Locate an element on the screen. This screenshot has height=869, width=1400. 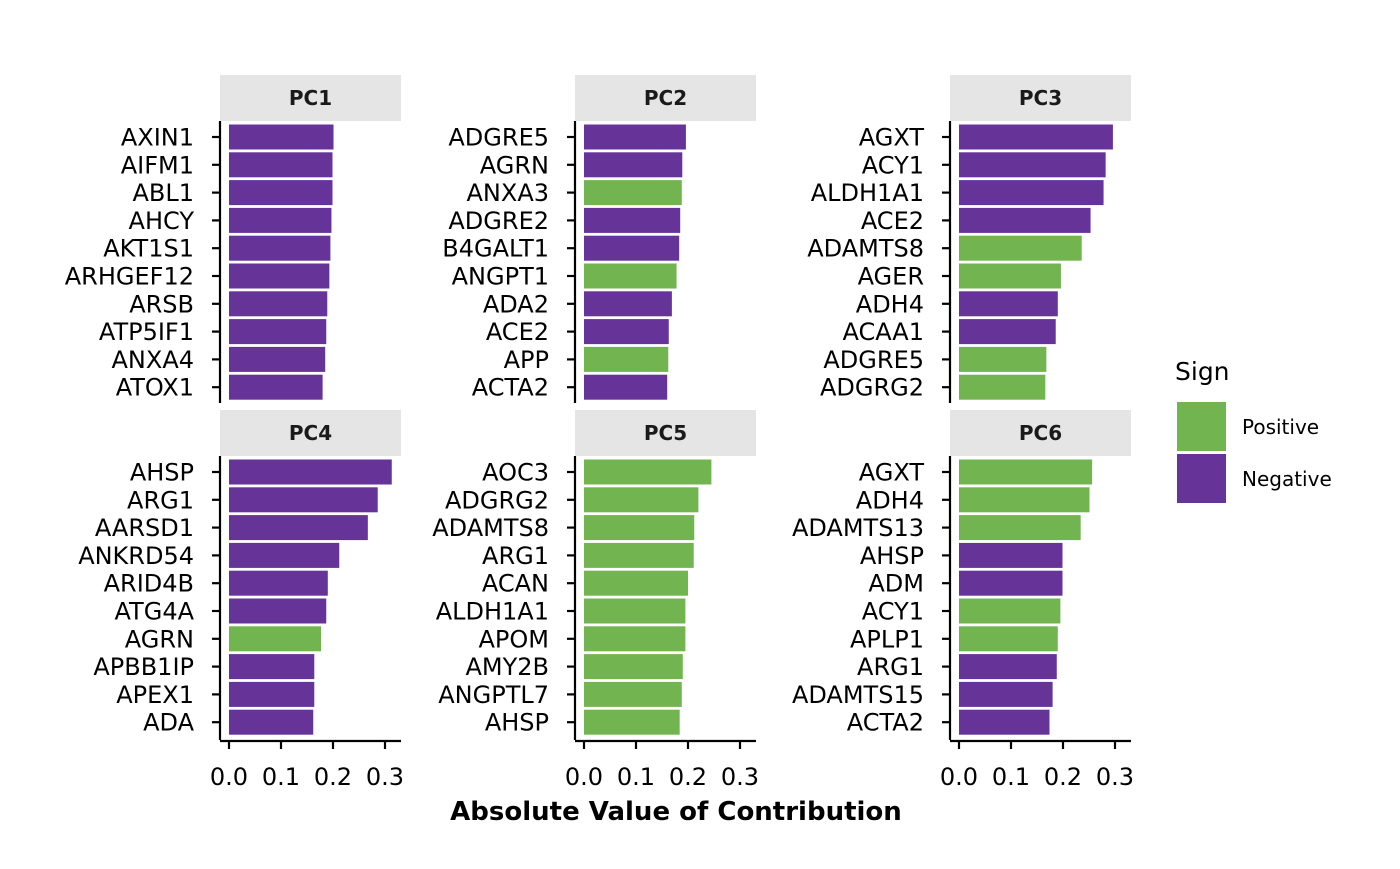
bar-amy2b is located at coordinates (633, 667).